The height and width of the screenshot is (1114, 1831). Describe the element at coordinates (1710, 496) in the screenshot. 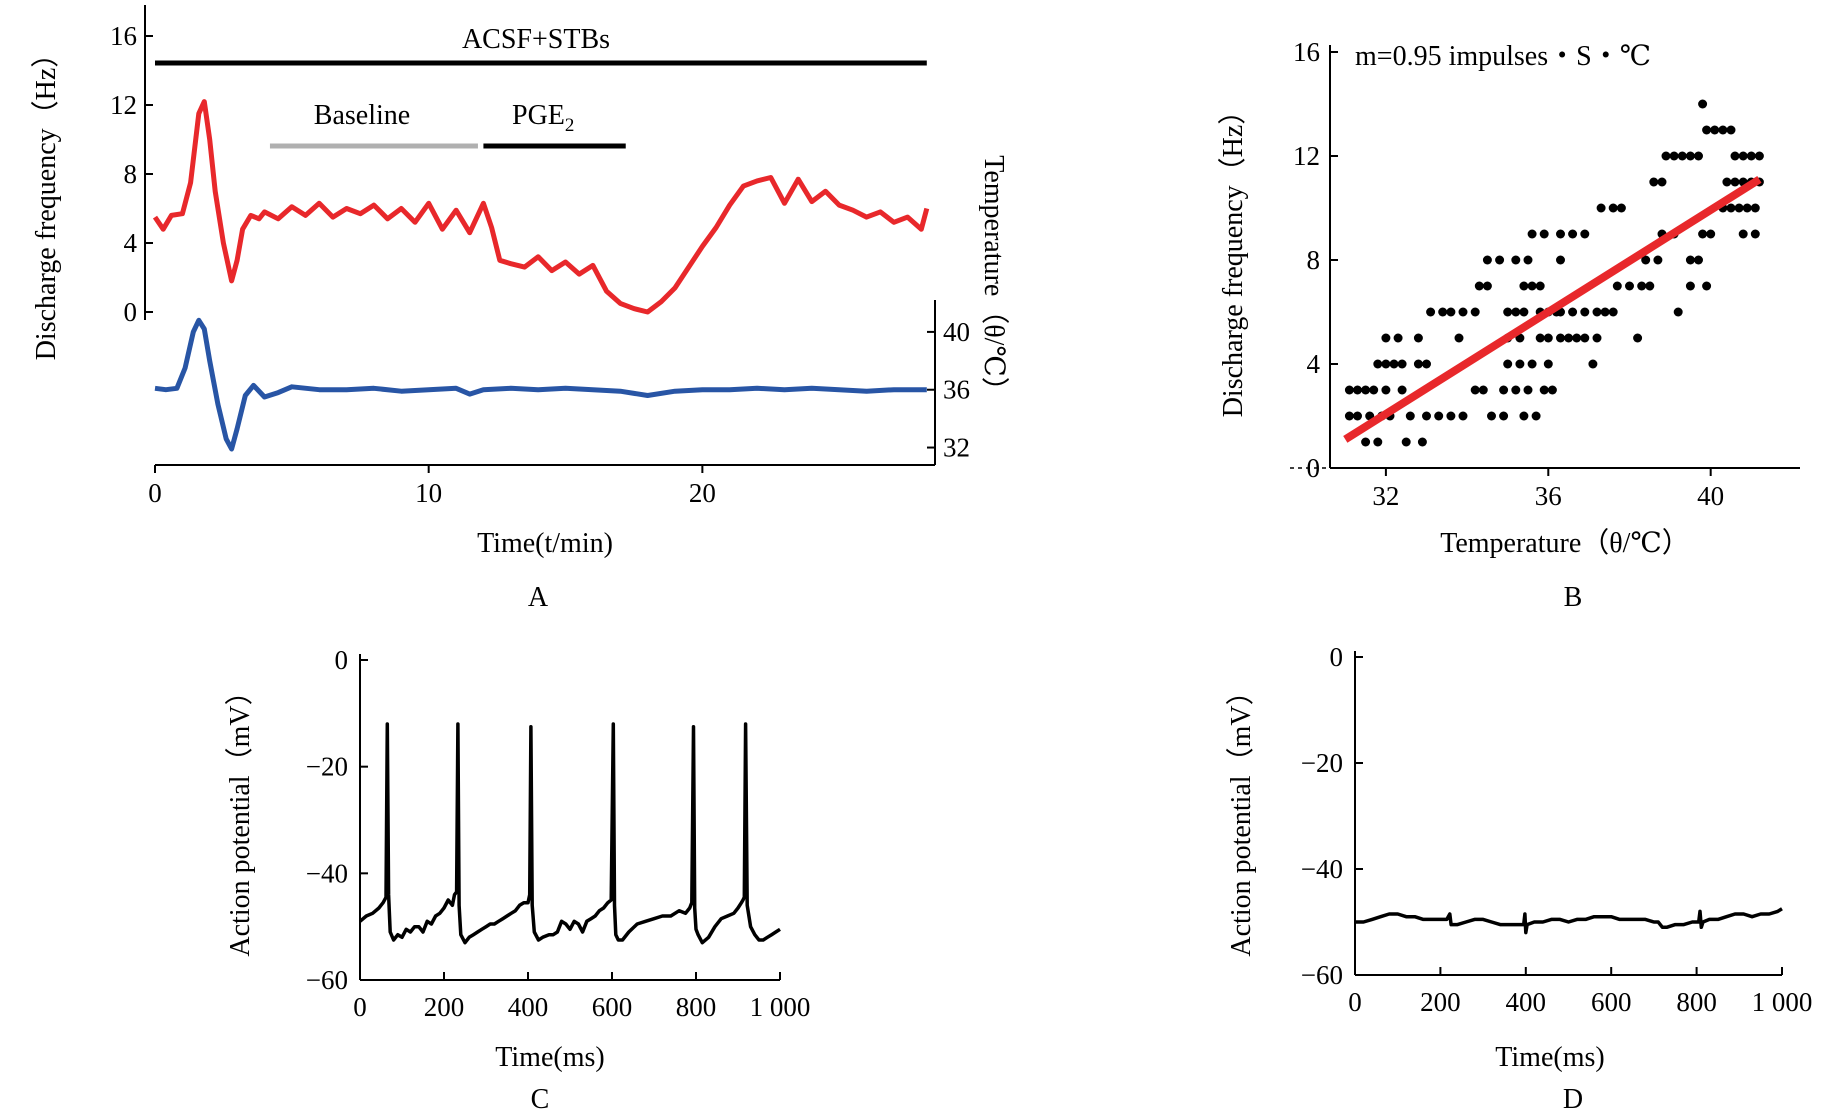

I see `b-xtick-label: 40` at that location.